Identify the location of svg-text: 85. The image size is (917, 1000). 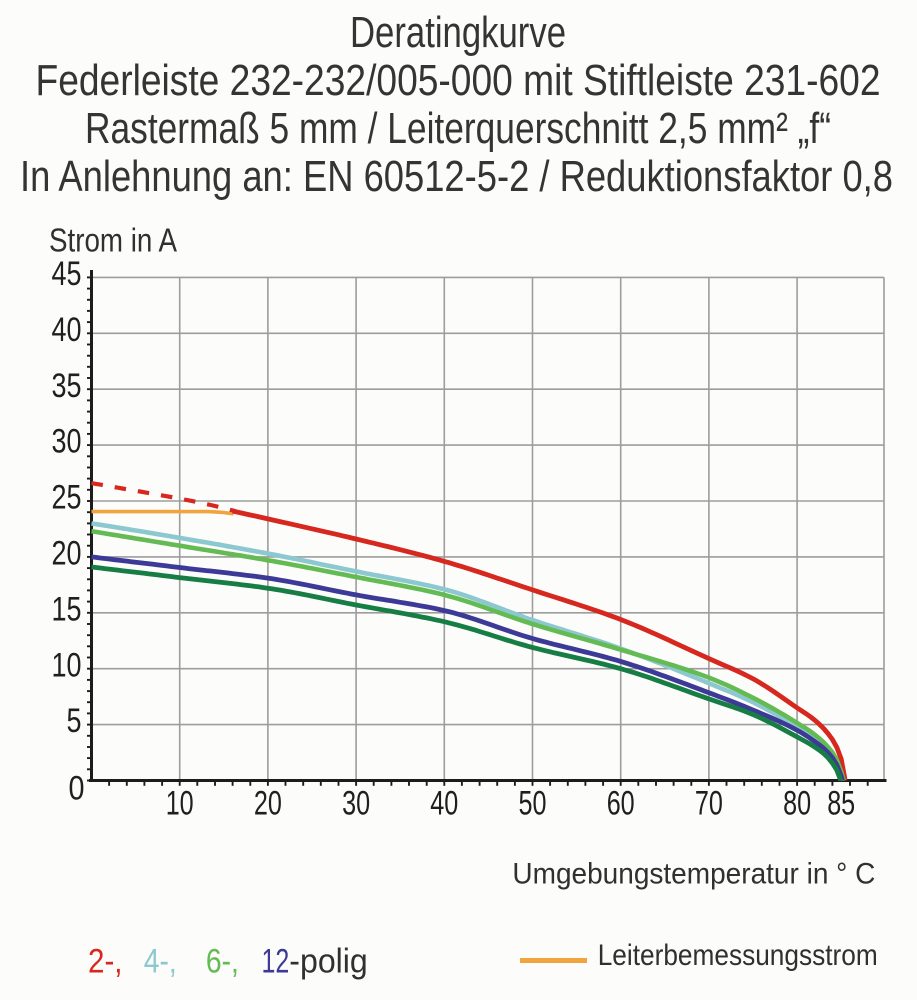
(841, 804).